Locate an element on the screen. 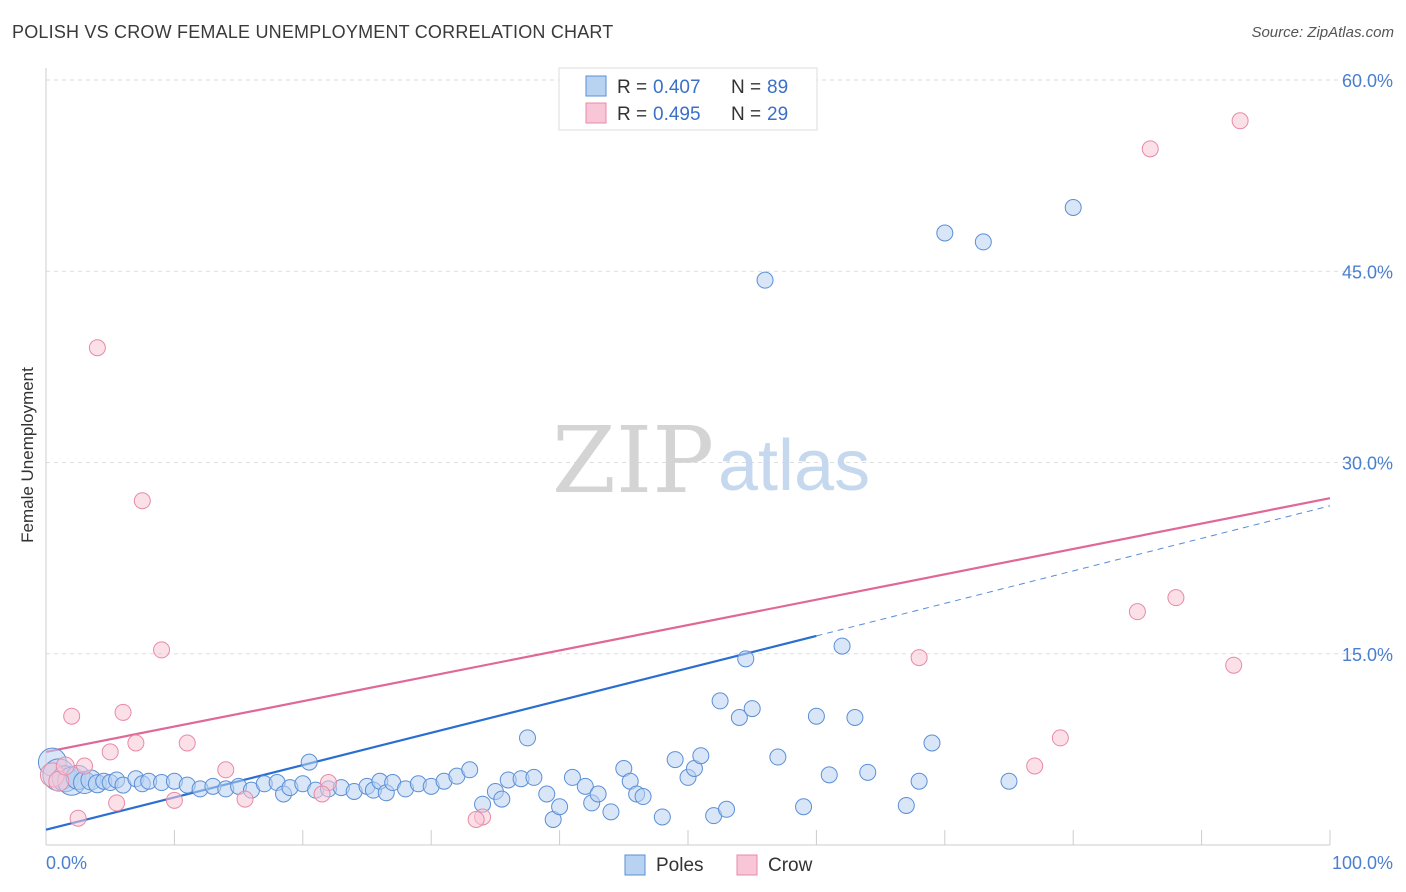 Image resolution: width=1406 pixels, height=892 pixels. watermark-atlas-text: atlas is located at coordinates (794, 466).